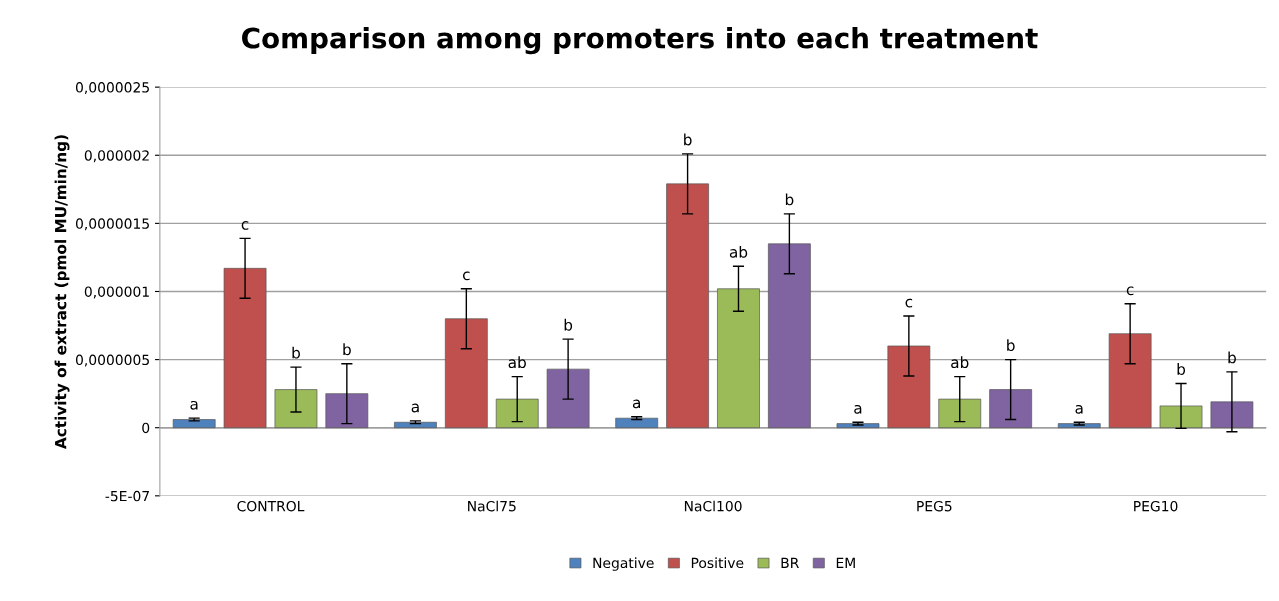 This screenshot has height=601, width=1279. I want to click on y-axis-title: Activity of extract (pmol MU/min/ng), so click(62, 292).